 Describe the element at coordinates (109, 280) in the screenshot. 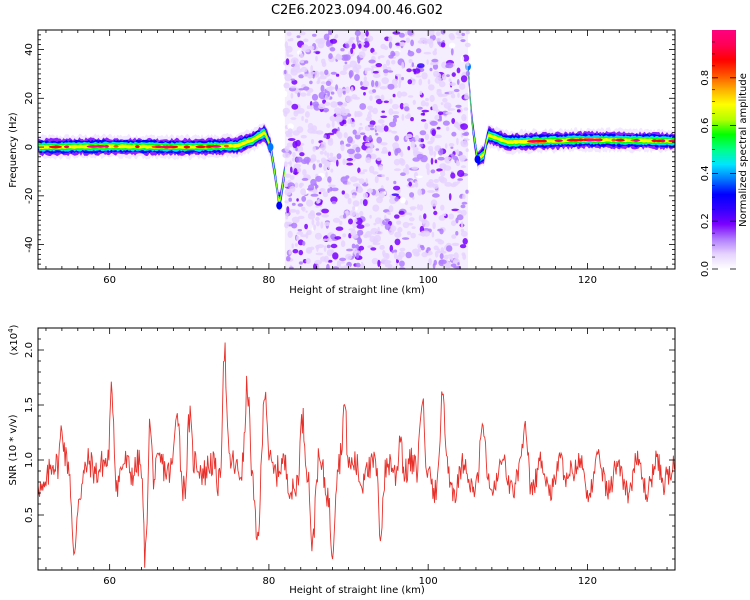

I see `x-tick-label: 60` at that location.